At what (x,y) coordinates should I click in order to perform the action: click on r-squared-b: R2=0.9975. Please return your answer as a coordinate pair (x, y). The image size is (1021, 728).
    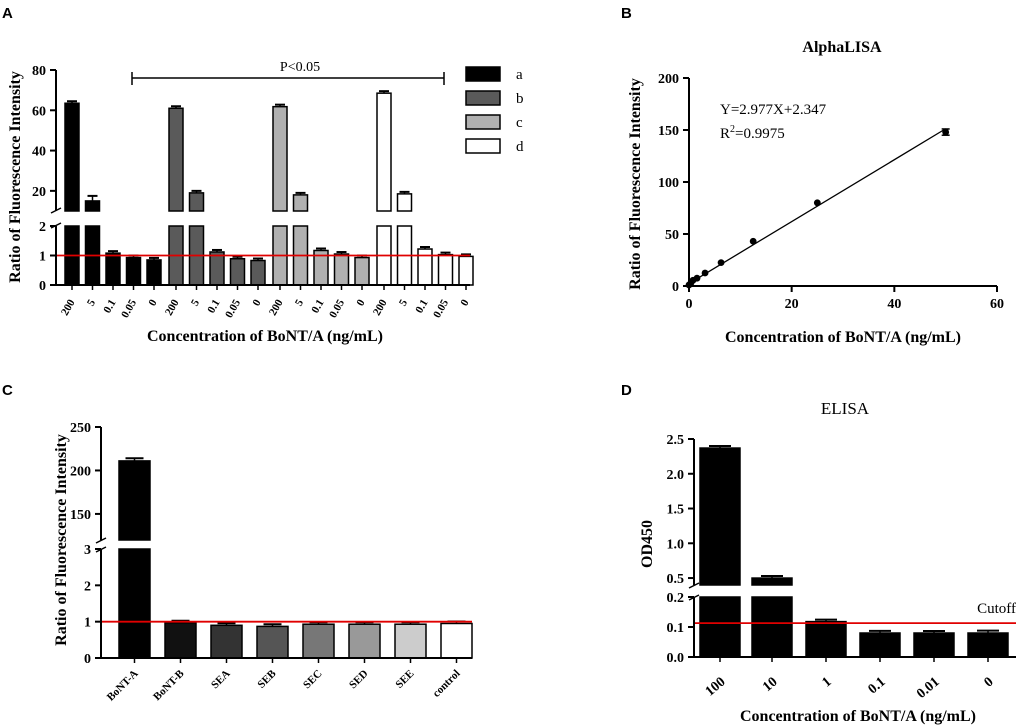
    Looking at the image, I should click on (752, 133).